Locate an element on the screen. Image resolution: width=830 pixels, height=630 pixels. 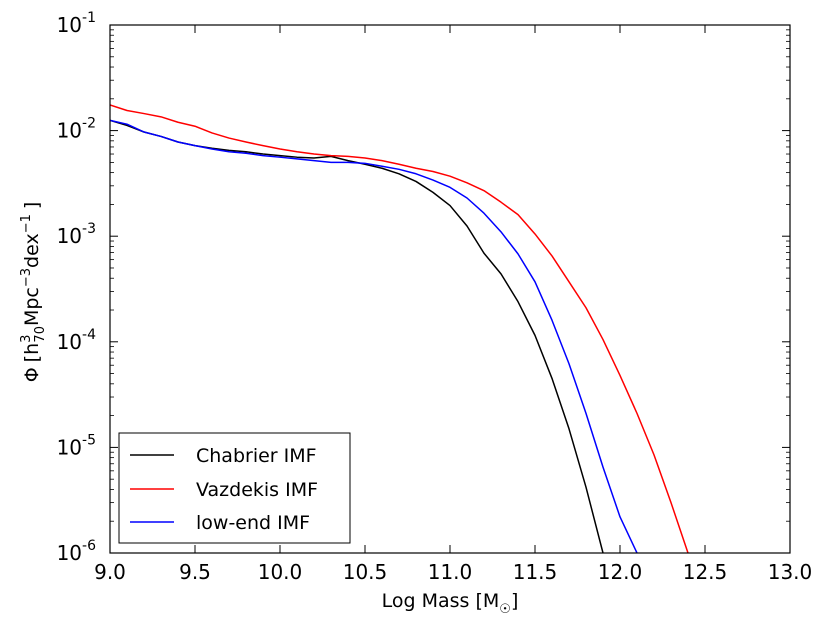
y-tick-label: 10⁻² is located at coordinates (76, 129).